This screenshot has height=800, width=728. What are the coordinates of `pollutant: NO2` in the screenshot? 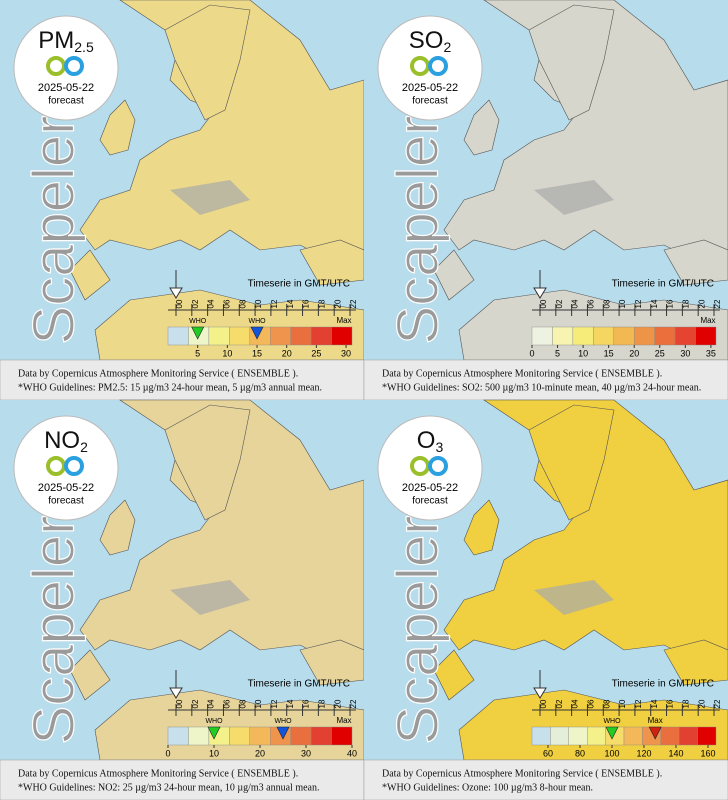 It's located at (66, 440).